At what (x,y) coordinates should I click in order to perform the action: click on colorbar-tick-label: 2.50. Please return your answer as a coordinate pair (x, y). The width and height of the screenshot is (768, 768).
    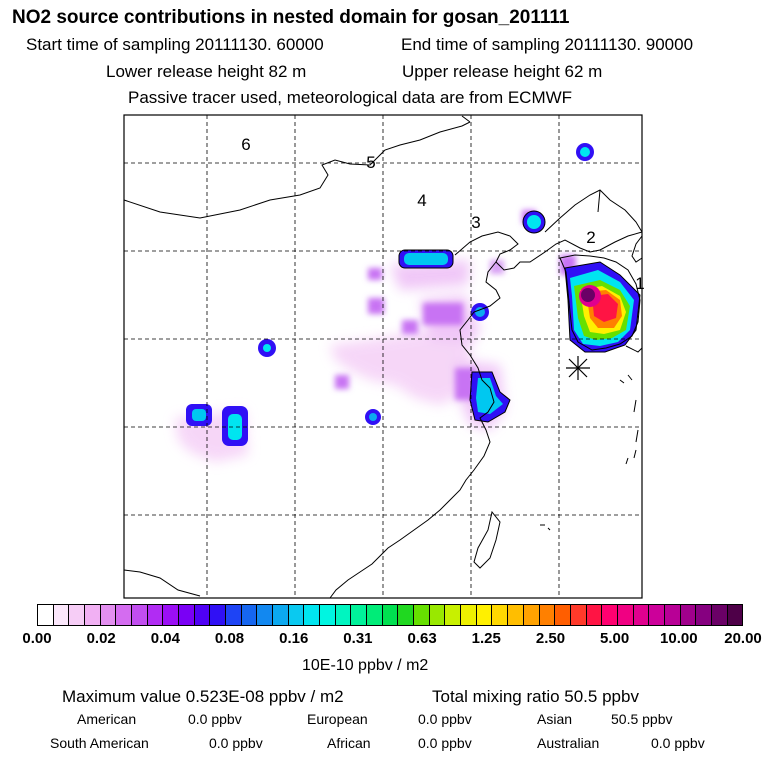
    Looking at the image, I should click on (550, 638).